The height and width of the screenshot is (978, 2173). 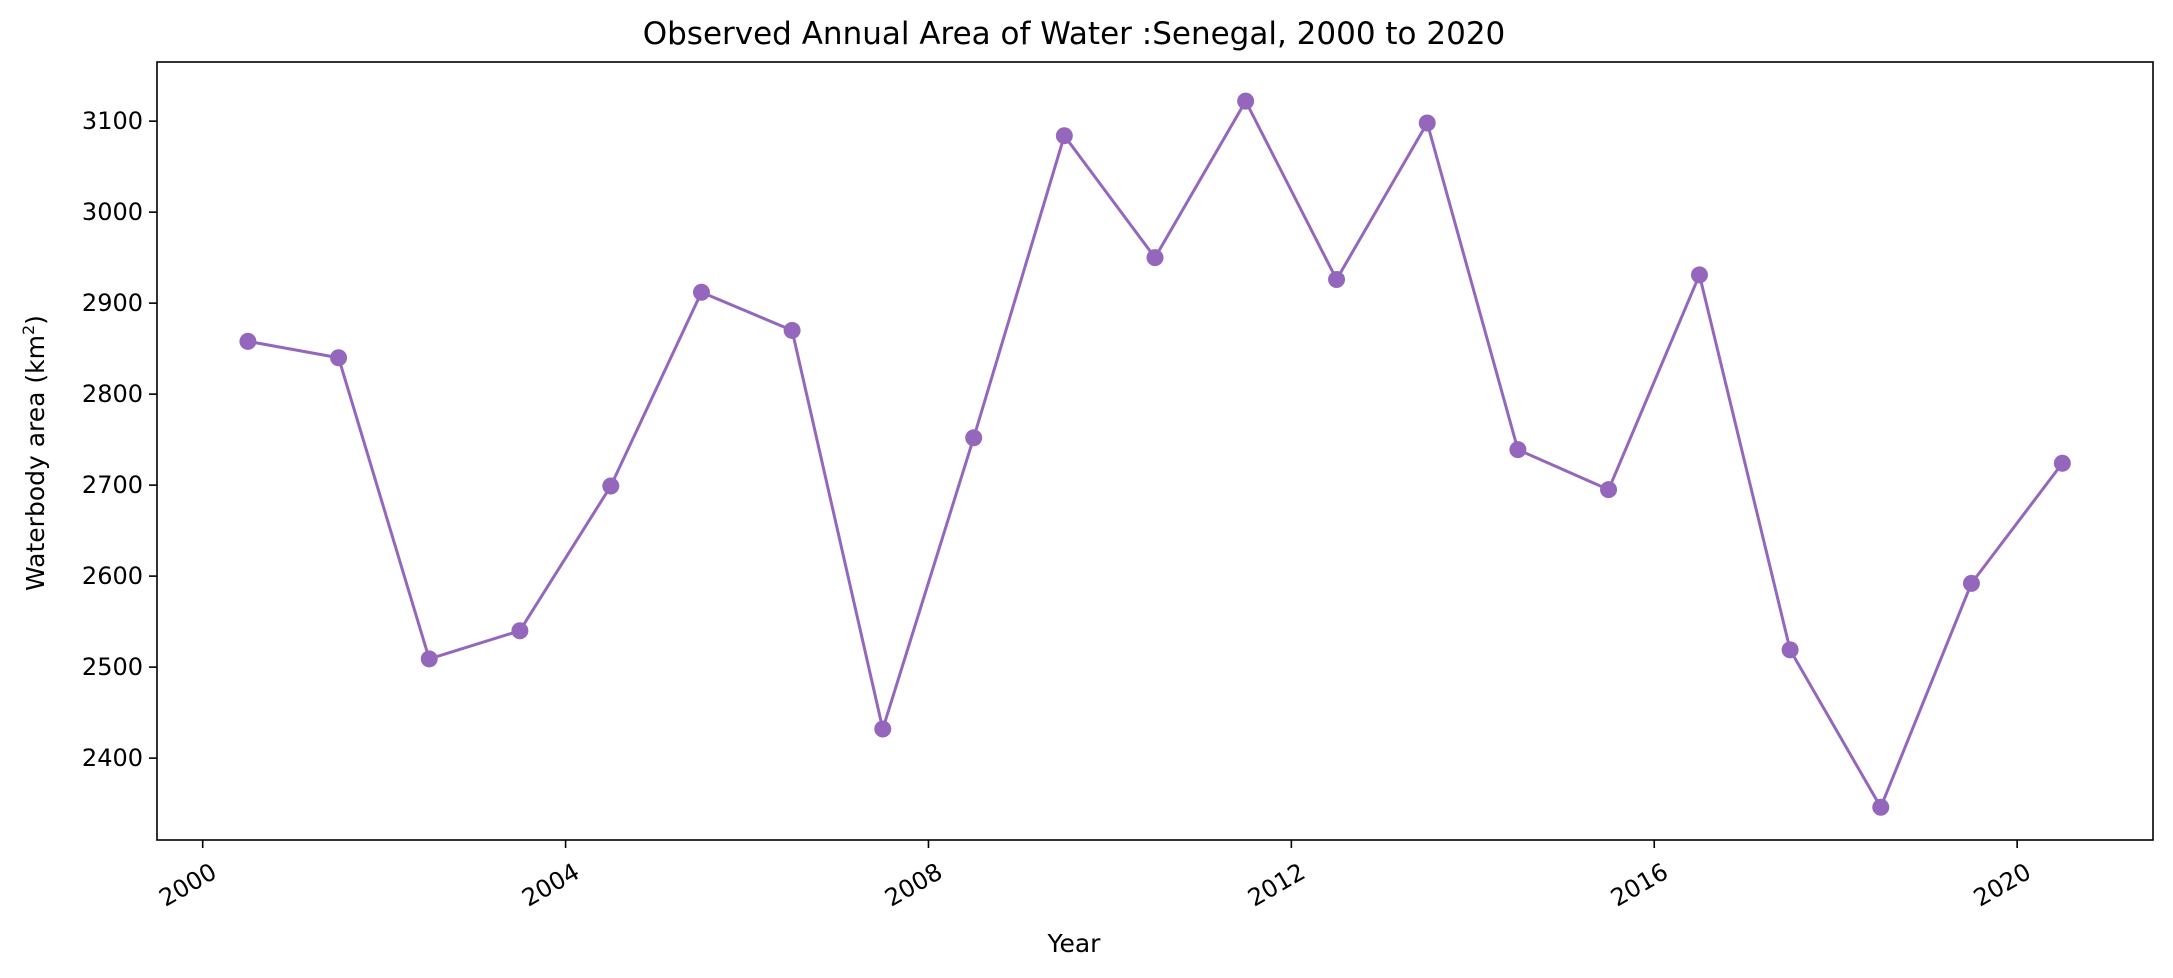 What do you see at coordinates (2002, 885) in the screenshot?
I see `x-tick-label: 2020` at bounding box center [2002, 885].